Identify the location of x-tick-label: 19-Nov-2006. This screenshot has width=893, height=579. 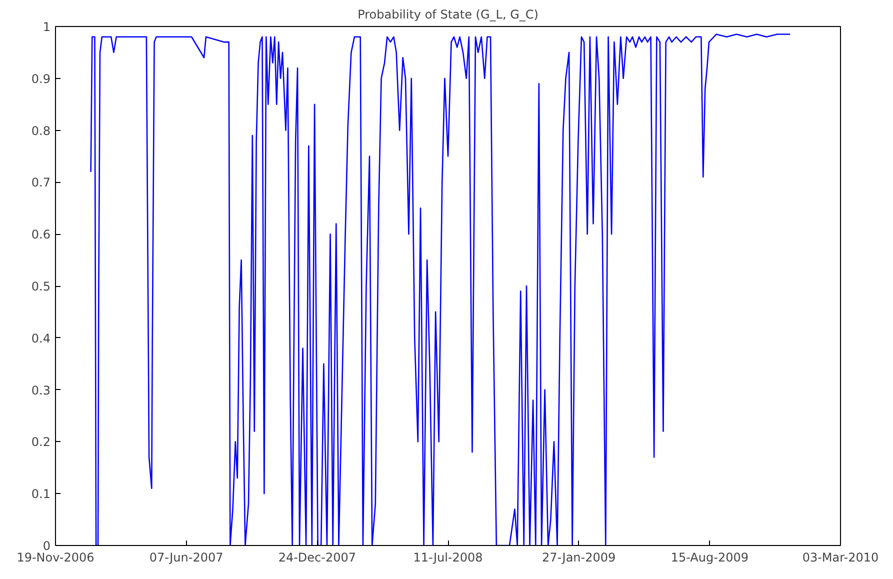
(55, 557).